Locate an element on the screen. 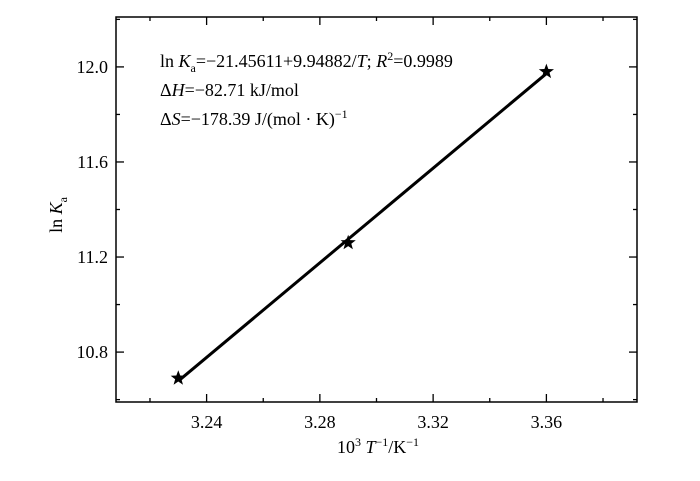  xlabel-sup3: −1 is located at coordinates (412, 442).